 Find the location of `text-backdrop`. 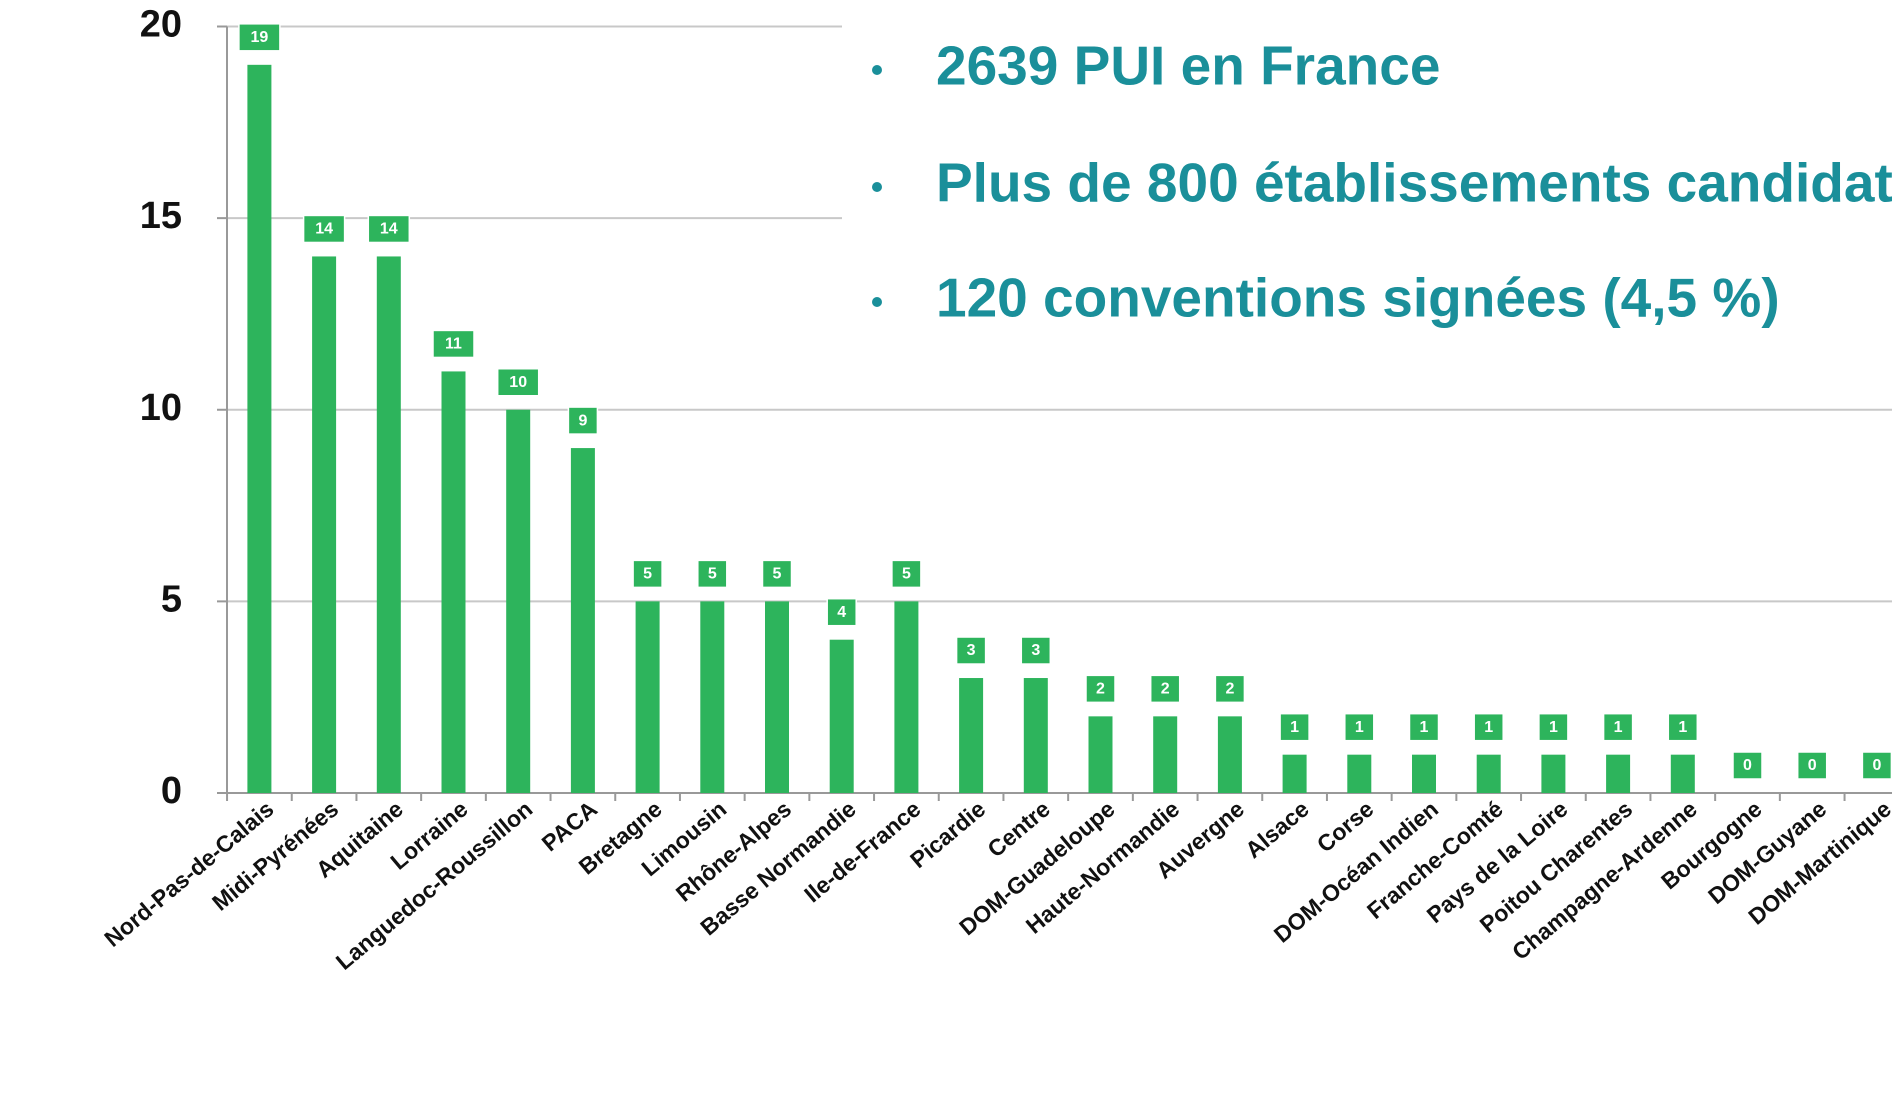

text-backdrop is located at coordinates (1367, 130).